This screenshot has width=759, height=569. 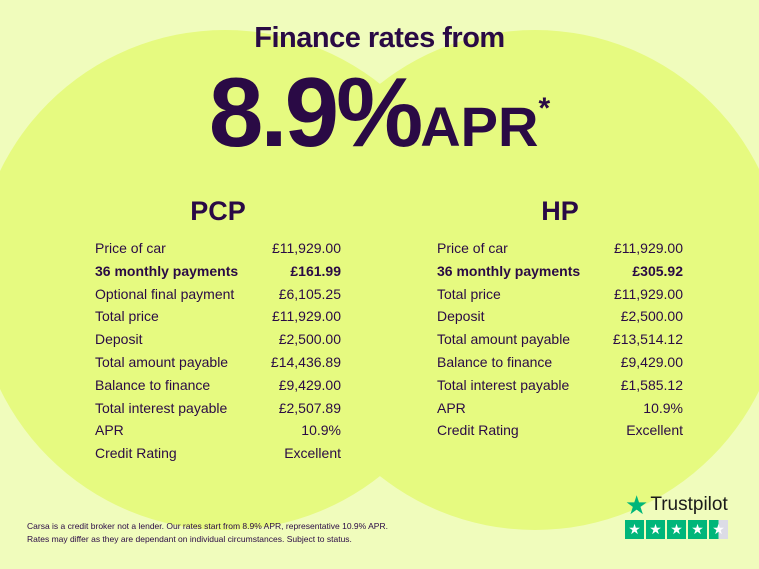 What do you see at coordinates (309, 407) in the screenshot?
I see `row-value: £2,507.89` at bounding box center [309, 407].